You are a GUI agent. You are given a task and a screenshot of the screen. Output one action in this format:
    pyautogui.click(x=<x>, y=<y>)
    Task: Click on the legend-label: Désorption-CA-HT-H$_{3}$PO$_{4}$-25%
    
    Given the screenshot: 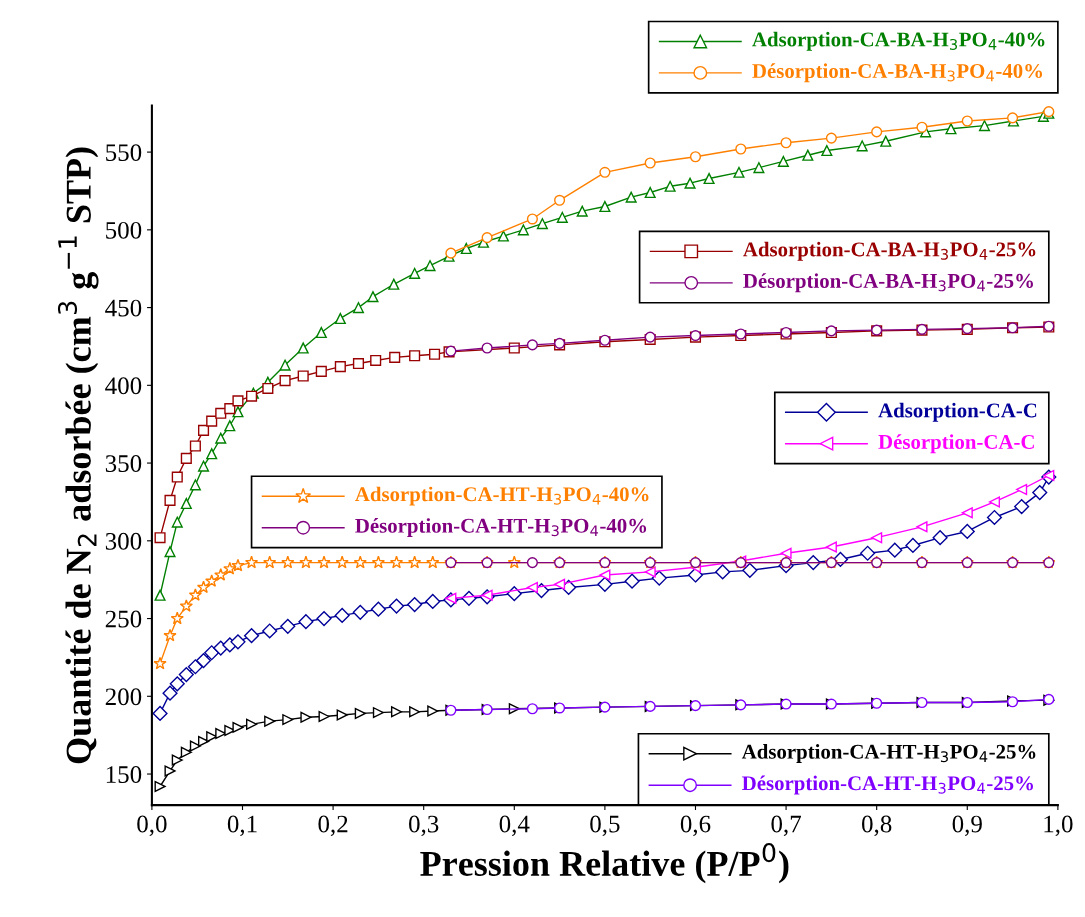 What is the action you would take?
    pyautogui.click(x=887, y=785)
    